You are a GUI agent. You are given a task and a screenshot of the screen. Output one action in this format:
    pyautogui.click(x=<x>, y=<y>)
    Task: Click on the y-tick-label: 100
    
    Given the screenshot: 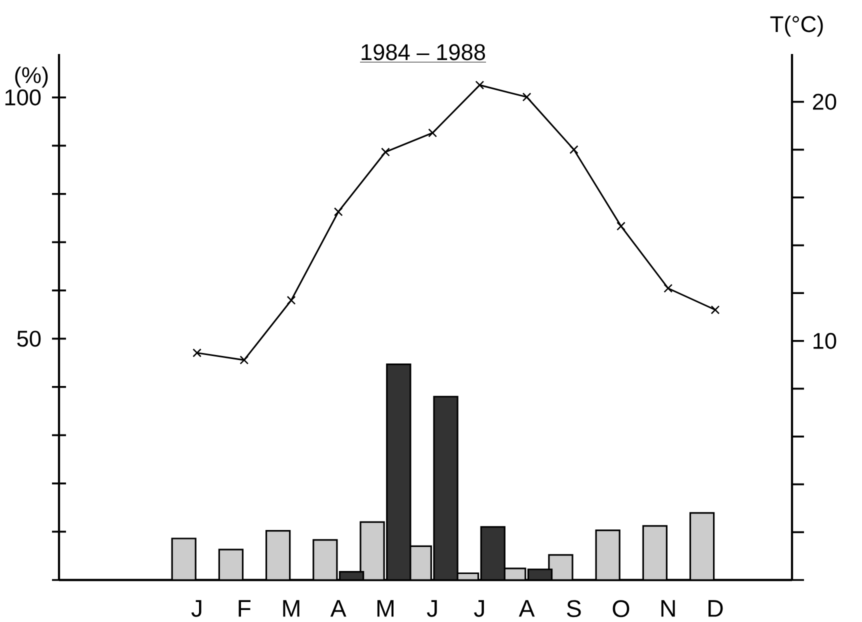 What is the action you would take?
    pyautogui.click(x=23, y=97)
    